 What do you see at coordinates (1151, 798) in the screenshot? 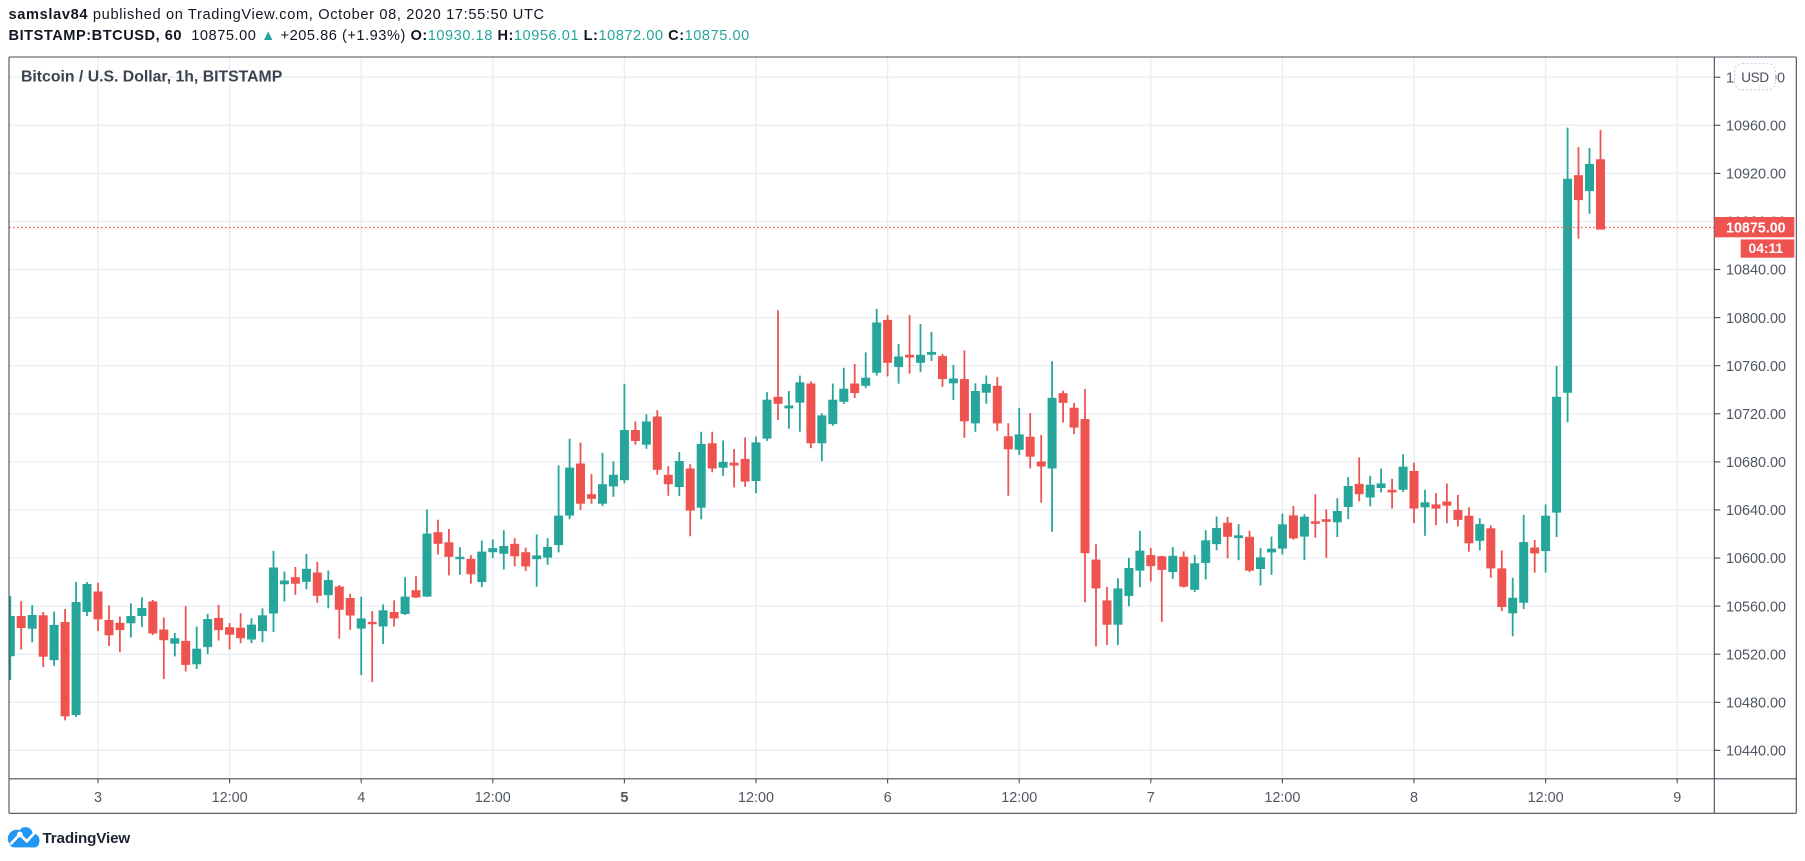
I see `svg-text: 7` at bounding box center [1151, 798].